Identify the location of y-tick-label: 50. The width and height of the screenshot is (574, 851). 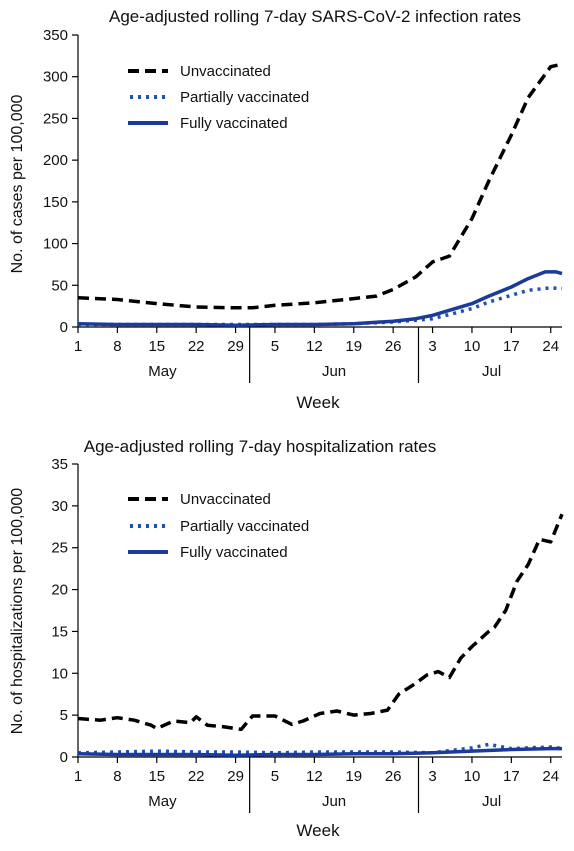
(59, 285).